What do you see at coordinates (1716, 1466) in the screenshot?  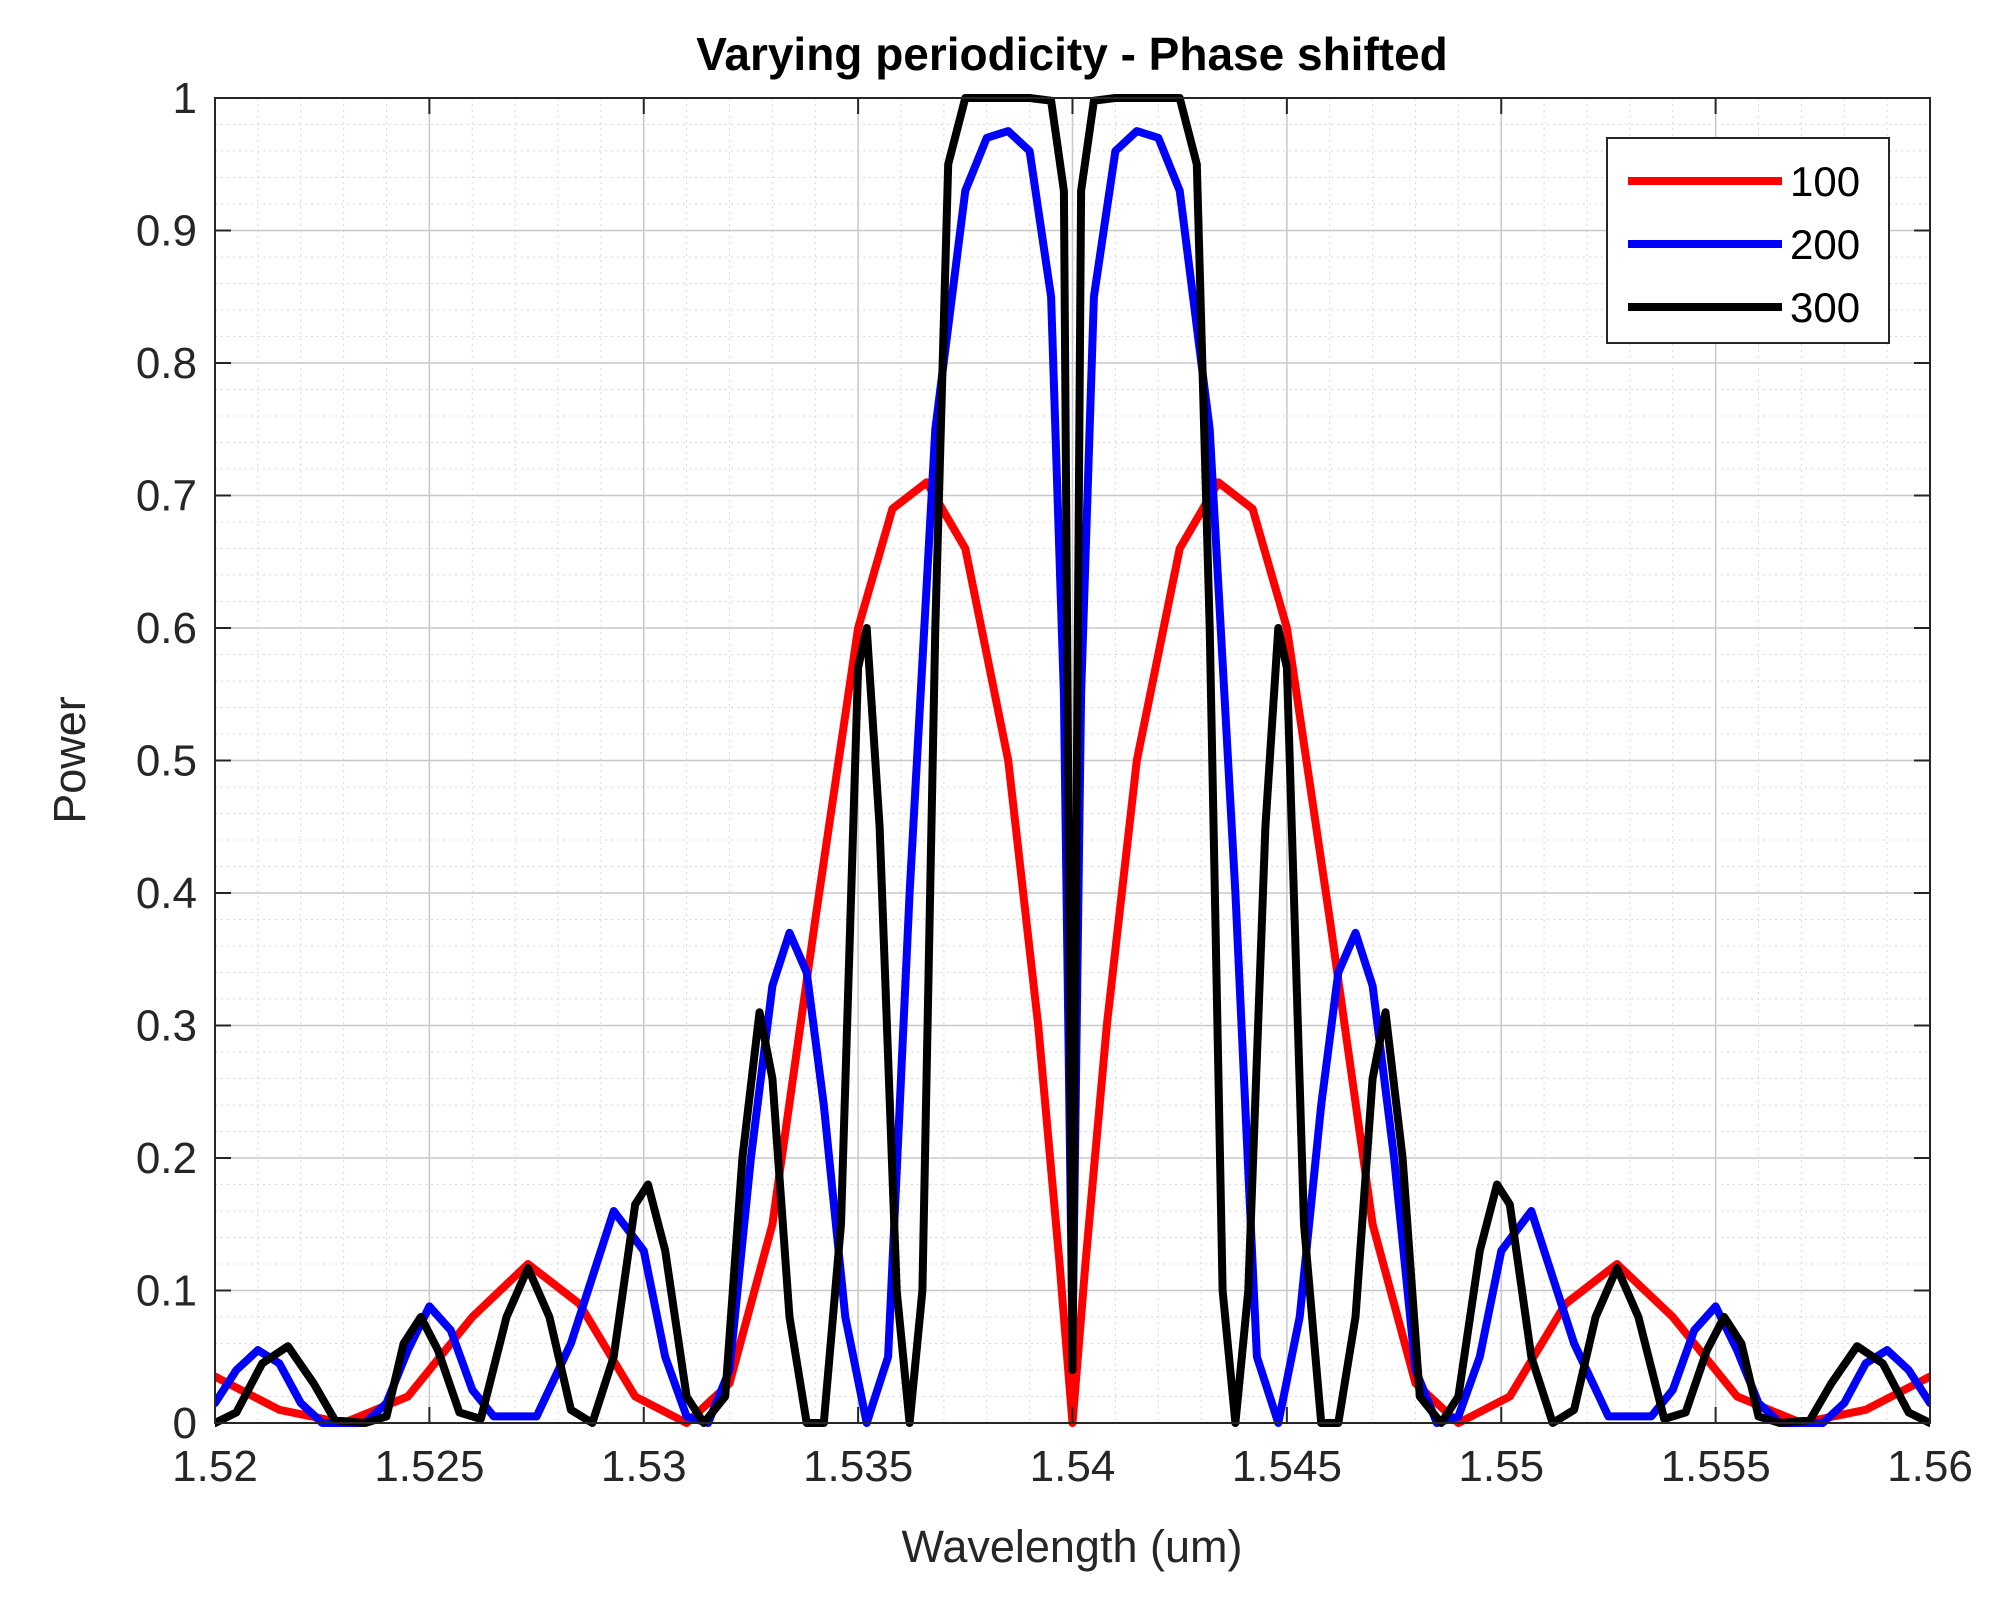 I see `x-tick-label: 1.555` at bounding box center [1716, 1466].